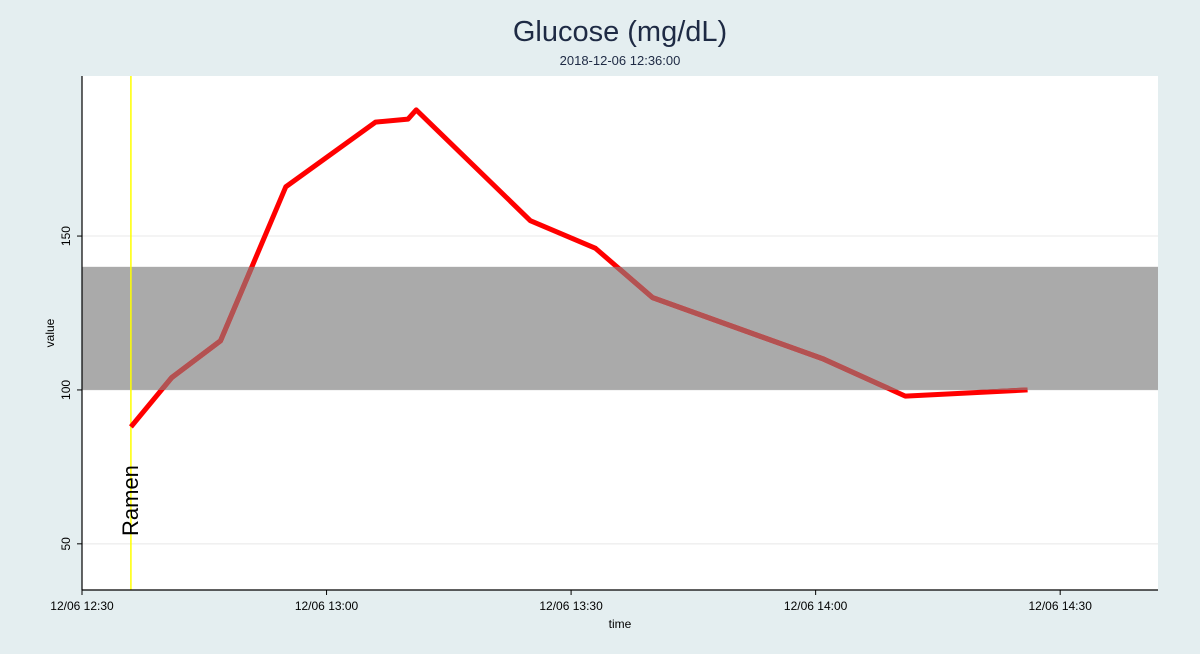 This screenshot has width=1200, height=654. I want to click on x-tick-label: 12/06 14:30, so click(1060, 606).